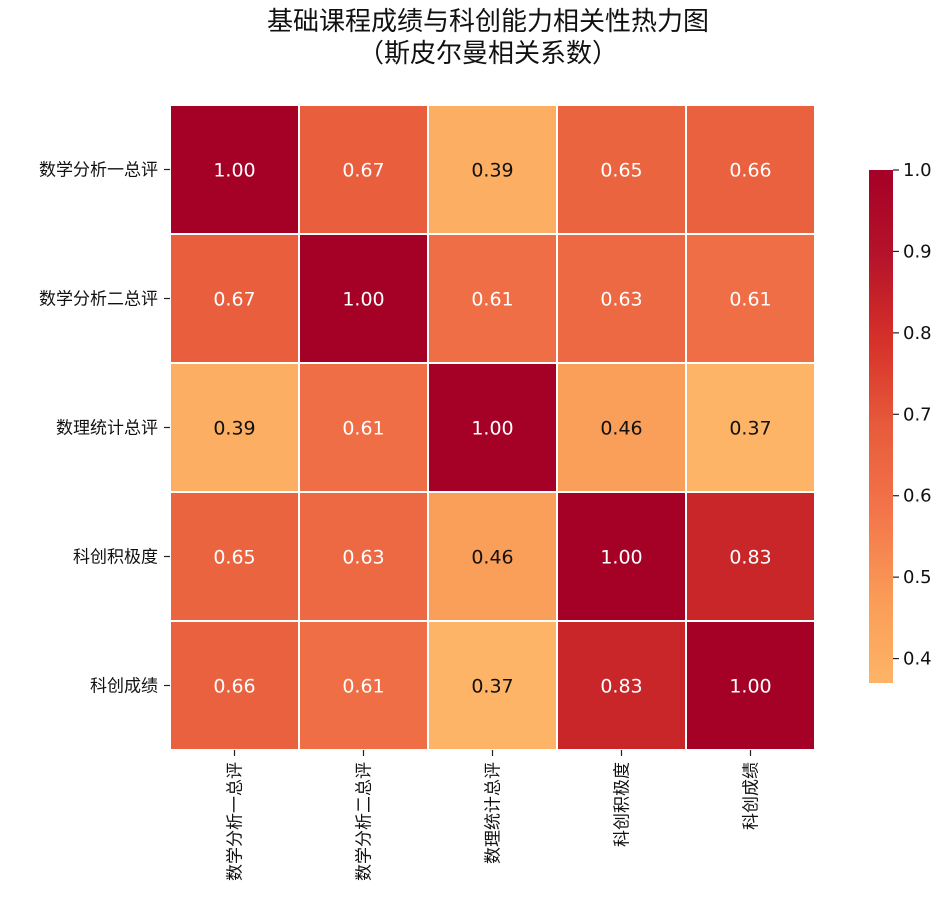  I want to click on x-tick-label: 数学分析二总评, so click(365, 821).